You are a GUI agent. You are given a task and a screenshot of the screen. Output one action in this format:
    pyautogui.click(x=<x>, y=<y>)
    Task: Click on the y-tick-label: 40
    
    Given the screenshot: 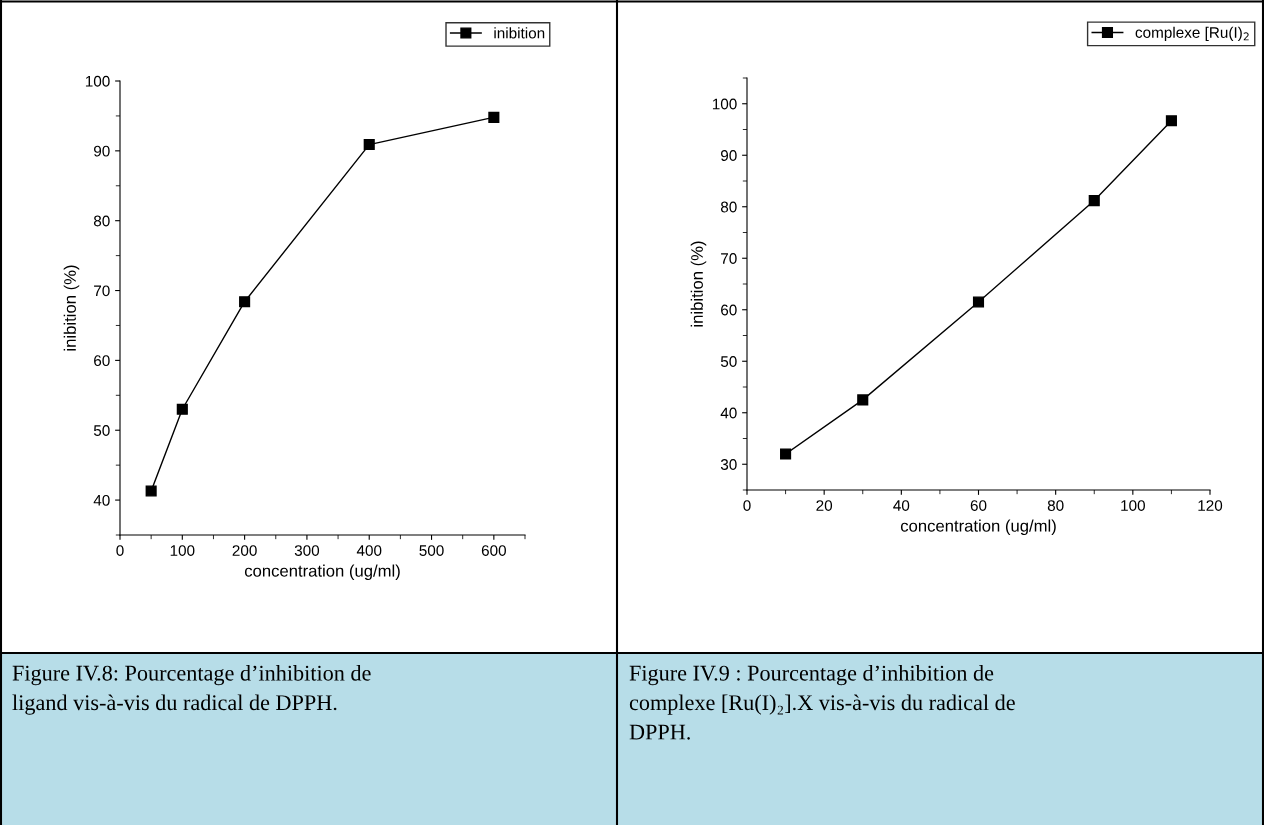 What is the action you would take?
    pyautogui.click(x=728, y=413)
    